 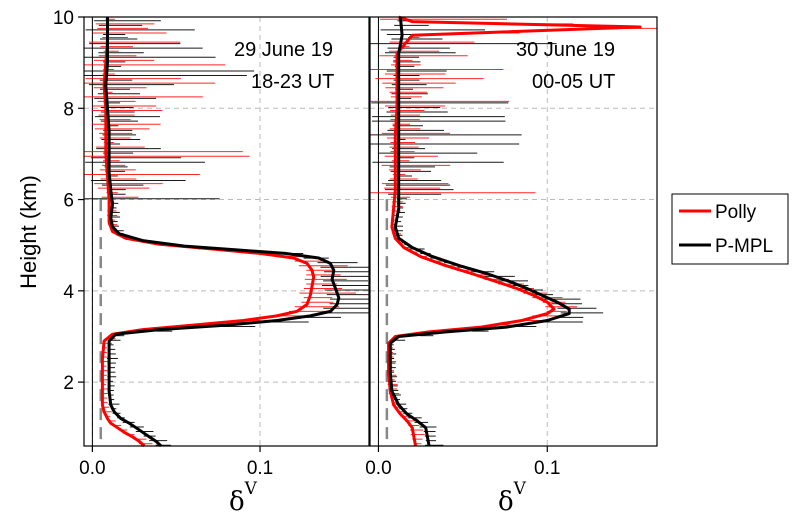 I want to click on legend-box, so click(x=730, y=229).